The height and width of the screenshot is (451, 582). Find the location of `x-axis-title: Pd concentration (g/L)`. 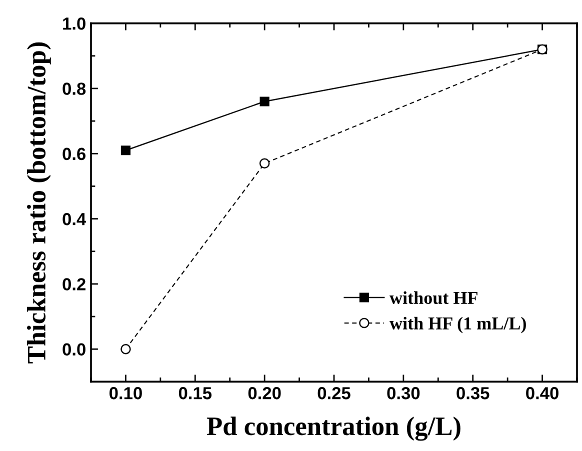

x-axis-title: Pd concentration (g/L) is located at coordinates (333, 428).